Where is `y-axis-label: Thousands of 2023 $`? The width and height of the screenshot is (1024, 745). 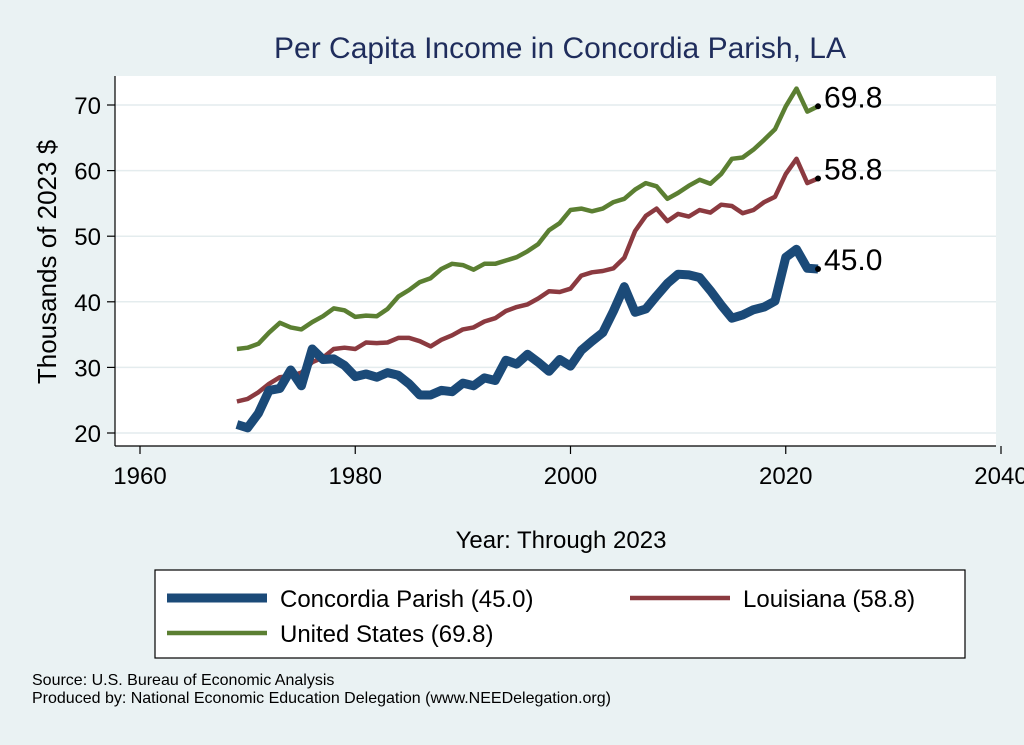 y-axis-label: Thousands of 2023 $ is located at coordinates (47, 261).